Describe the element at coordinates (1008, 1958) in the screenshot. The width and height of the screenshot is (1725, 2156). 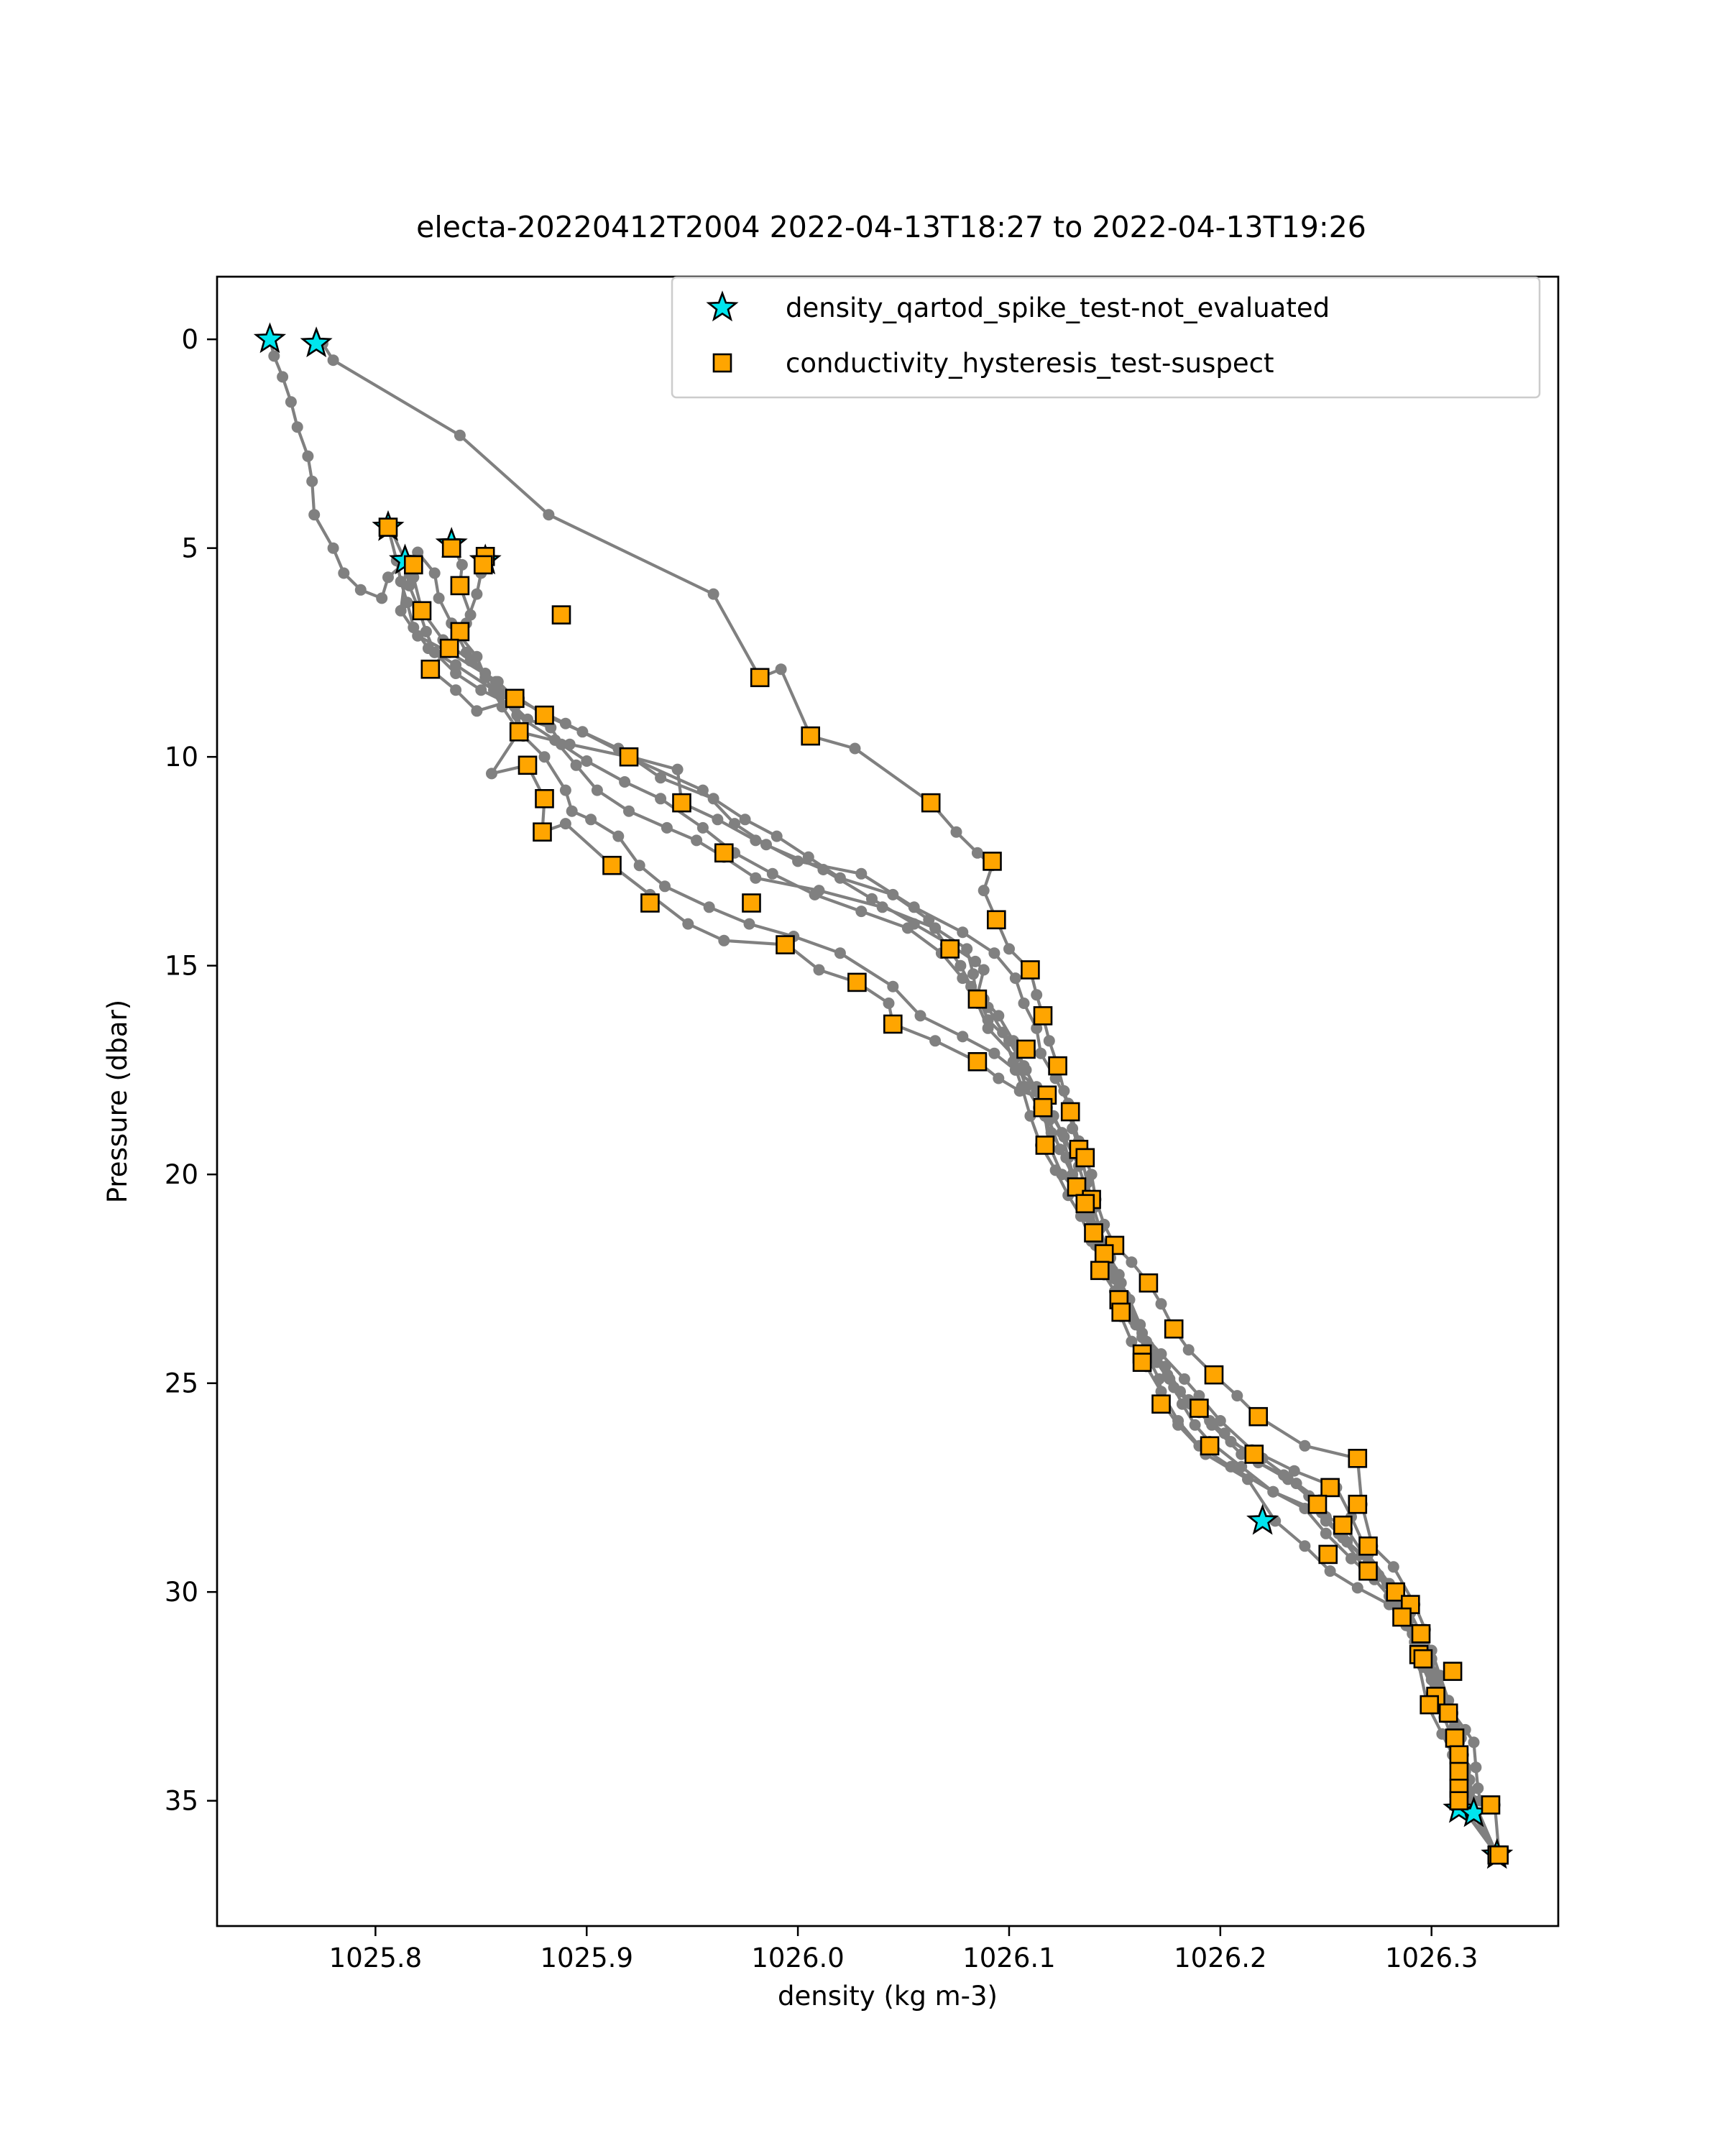
I see `x-tick-label: 1026.1` at that location.